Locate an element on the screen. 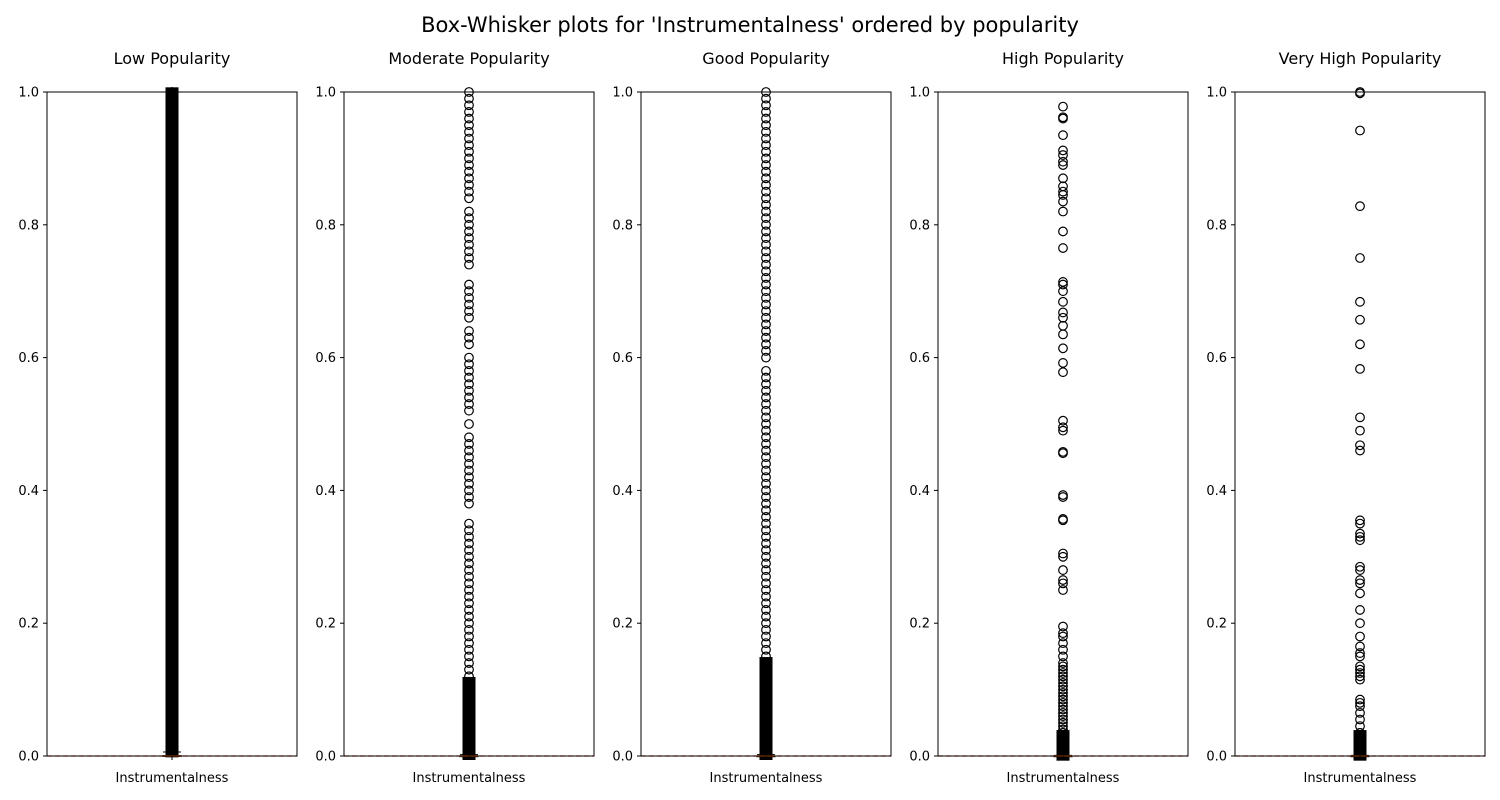  subplot-title: Low Popularity is located at coordinates (172, 58).